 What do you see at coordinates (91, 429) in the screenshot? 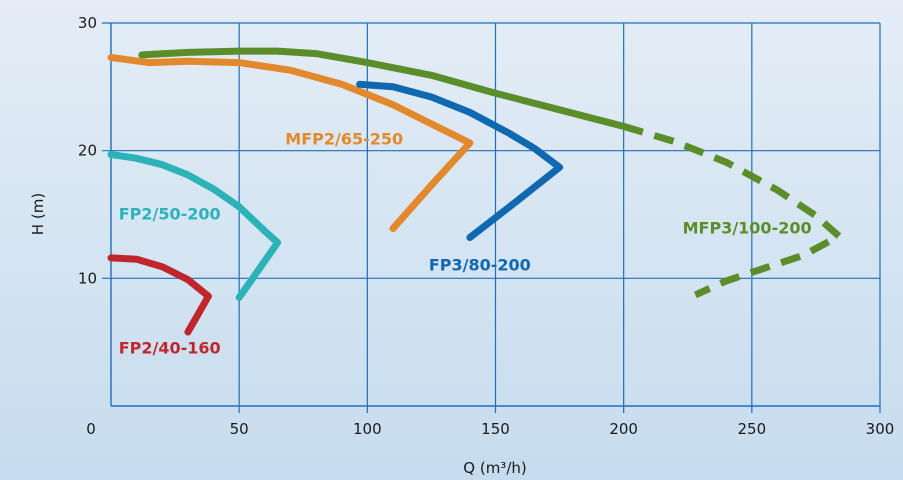
I see `x-tick-label: 0` at bounding box center [91, 429].